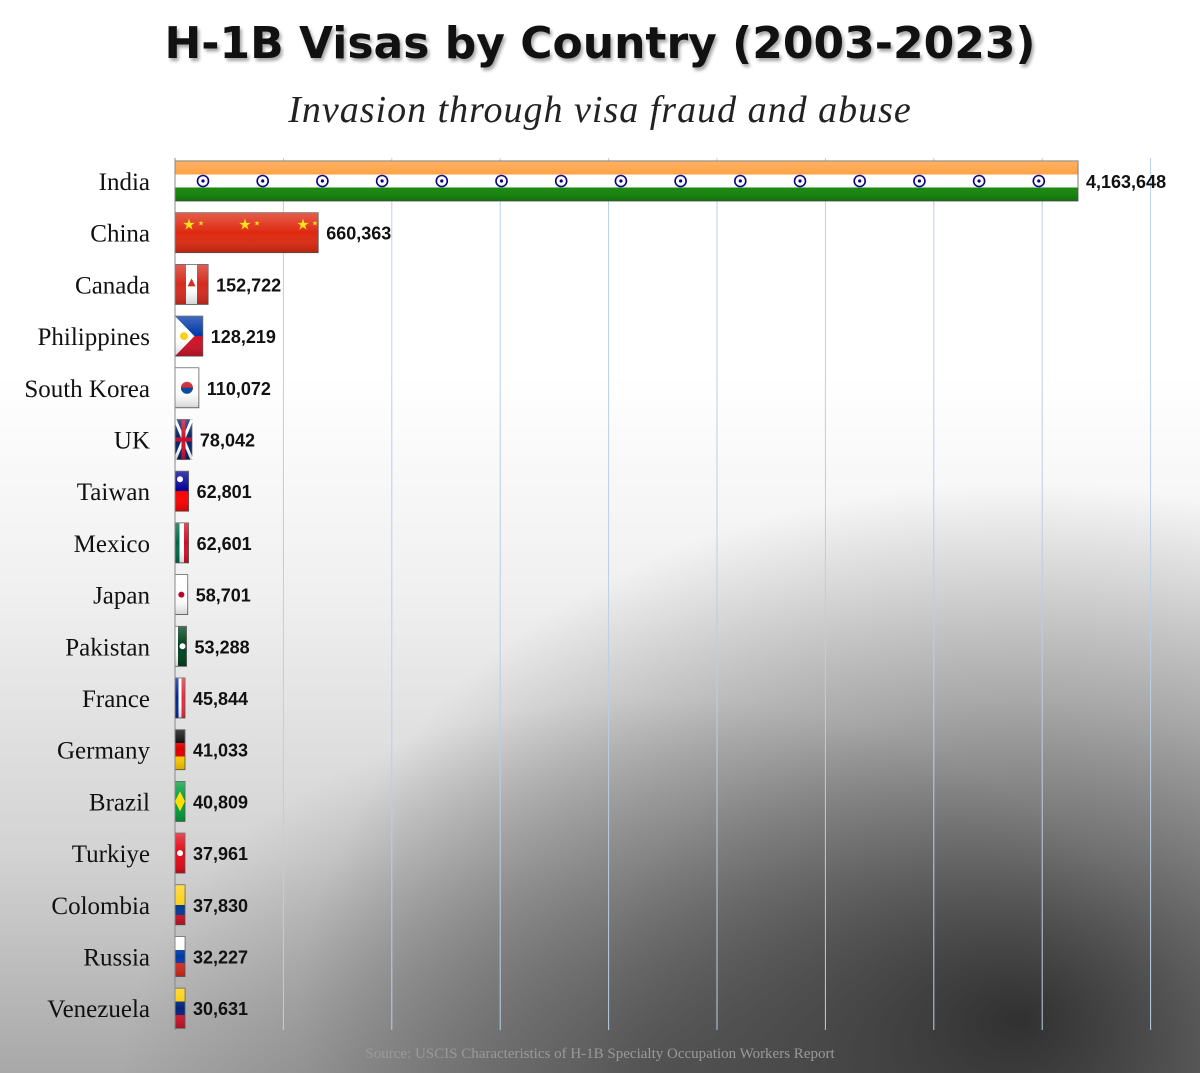  Describe the element at coordinates (220, 854) in the screenshot. I see `value-label: 37,961` at that location.